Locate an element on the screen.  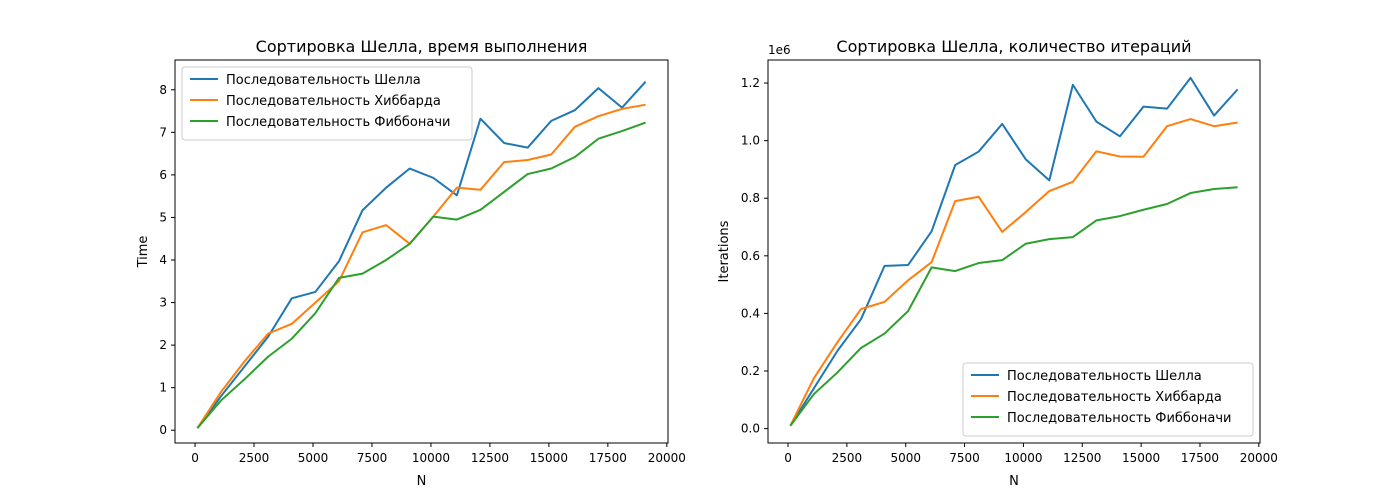
y-tick-label: 6 is located at coordinates (163, 175).